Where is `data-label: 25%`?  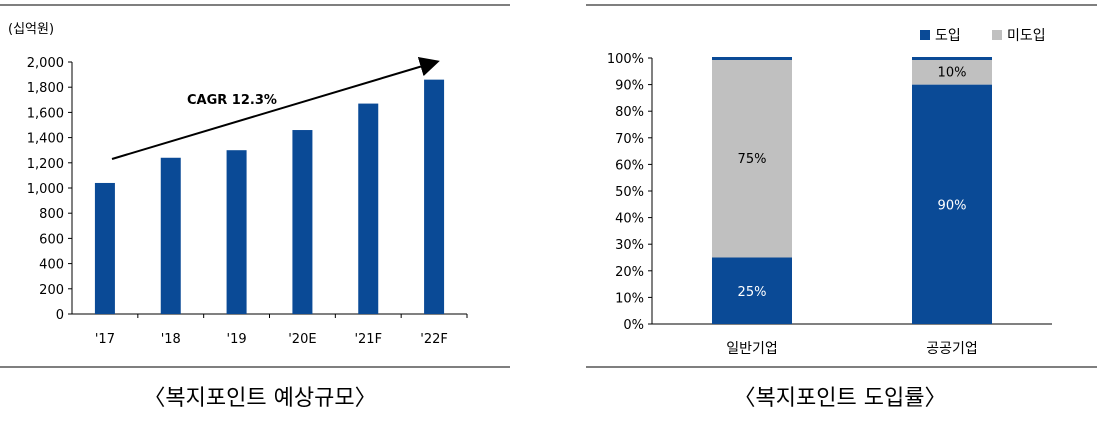 data-label: 25% is located at coordinates (752, 292).